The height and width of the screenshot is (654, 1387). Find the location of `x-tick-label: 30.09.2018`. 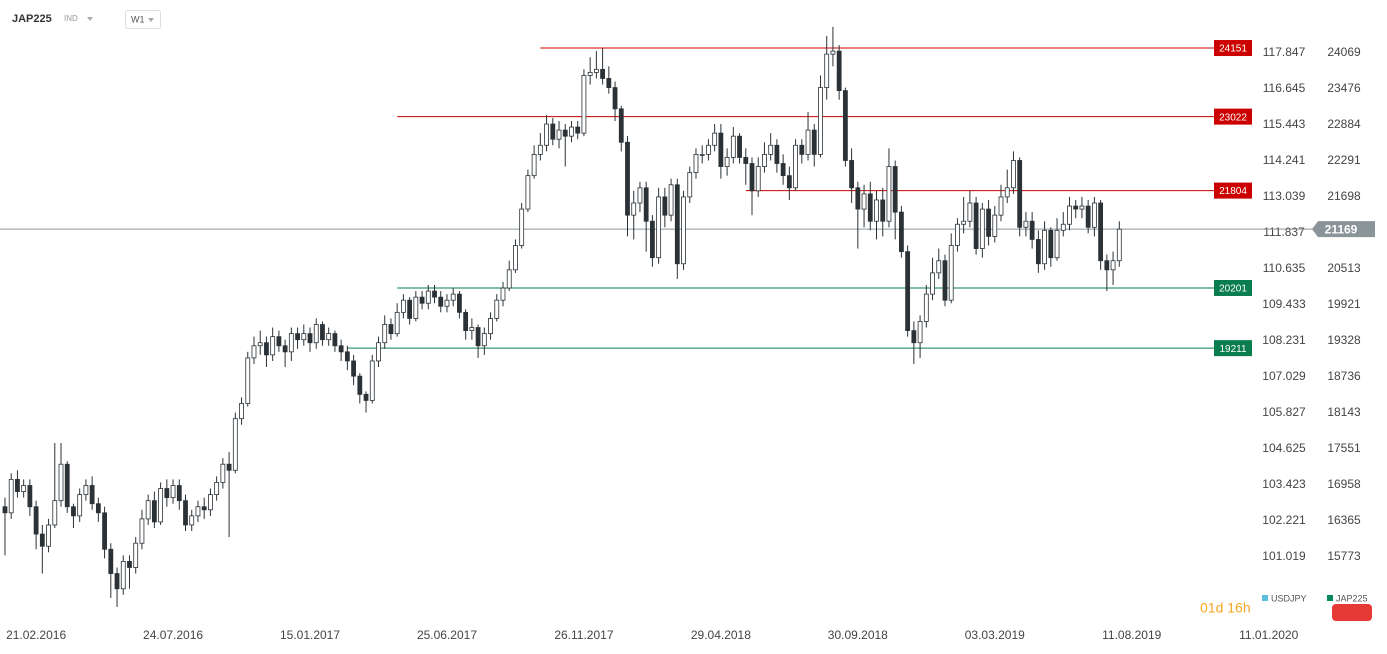

x-tick-label: 30.09.2018 is located at coordinates (858, 635).